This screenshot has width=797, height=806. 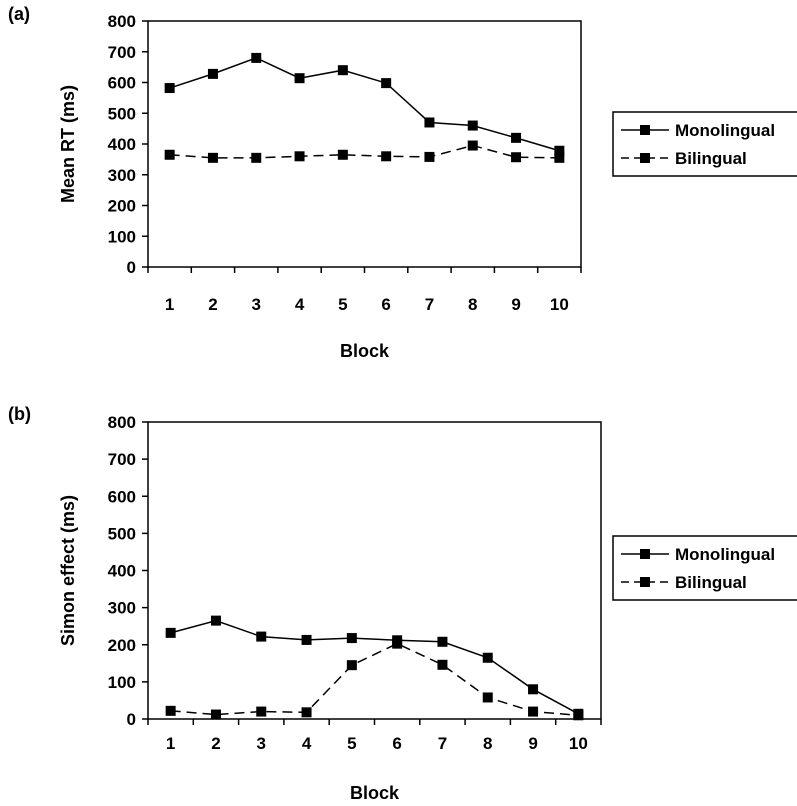 I want to click on panel-label: (a), so click(x=19, y=14).